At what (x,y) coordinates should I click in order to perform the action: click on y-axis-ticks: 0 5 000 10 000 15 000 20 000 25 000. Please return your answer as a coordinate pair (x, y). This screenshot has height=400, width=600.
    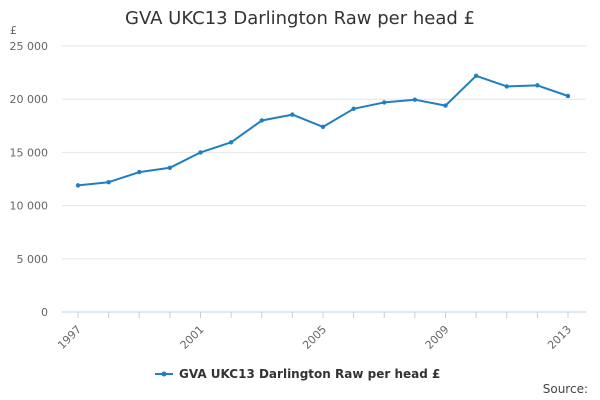
    Looking at the image, I should click on (29, 179).